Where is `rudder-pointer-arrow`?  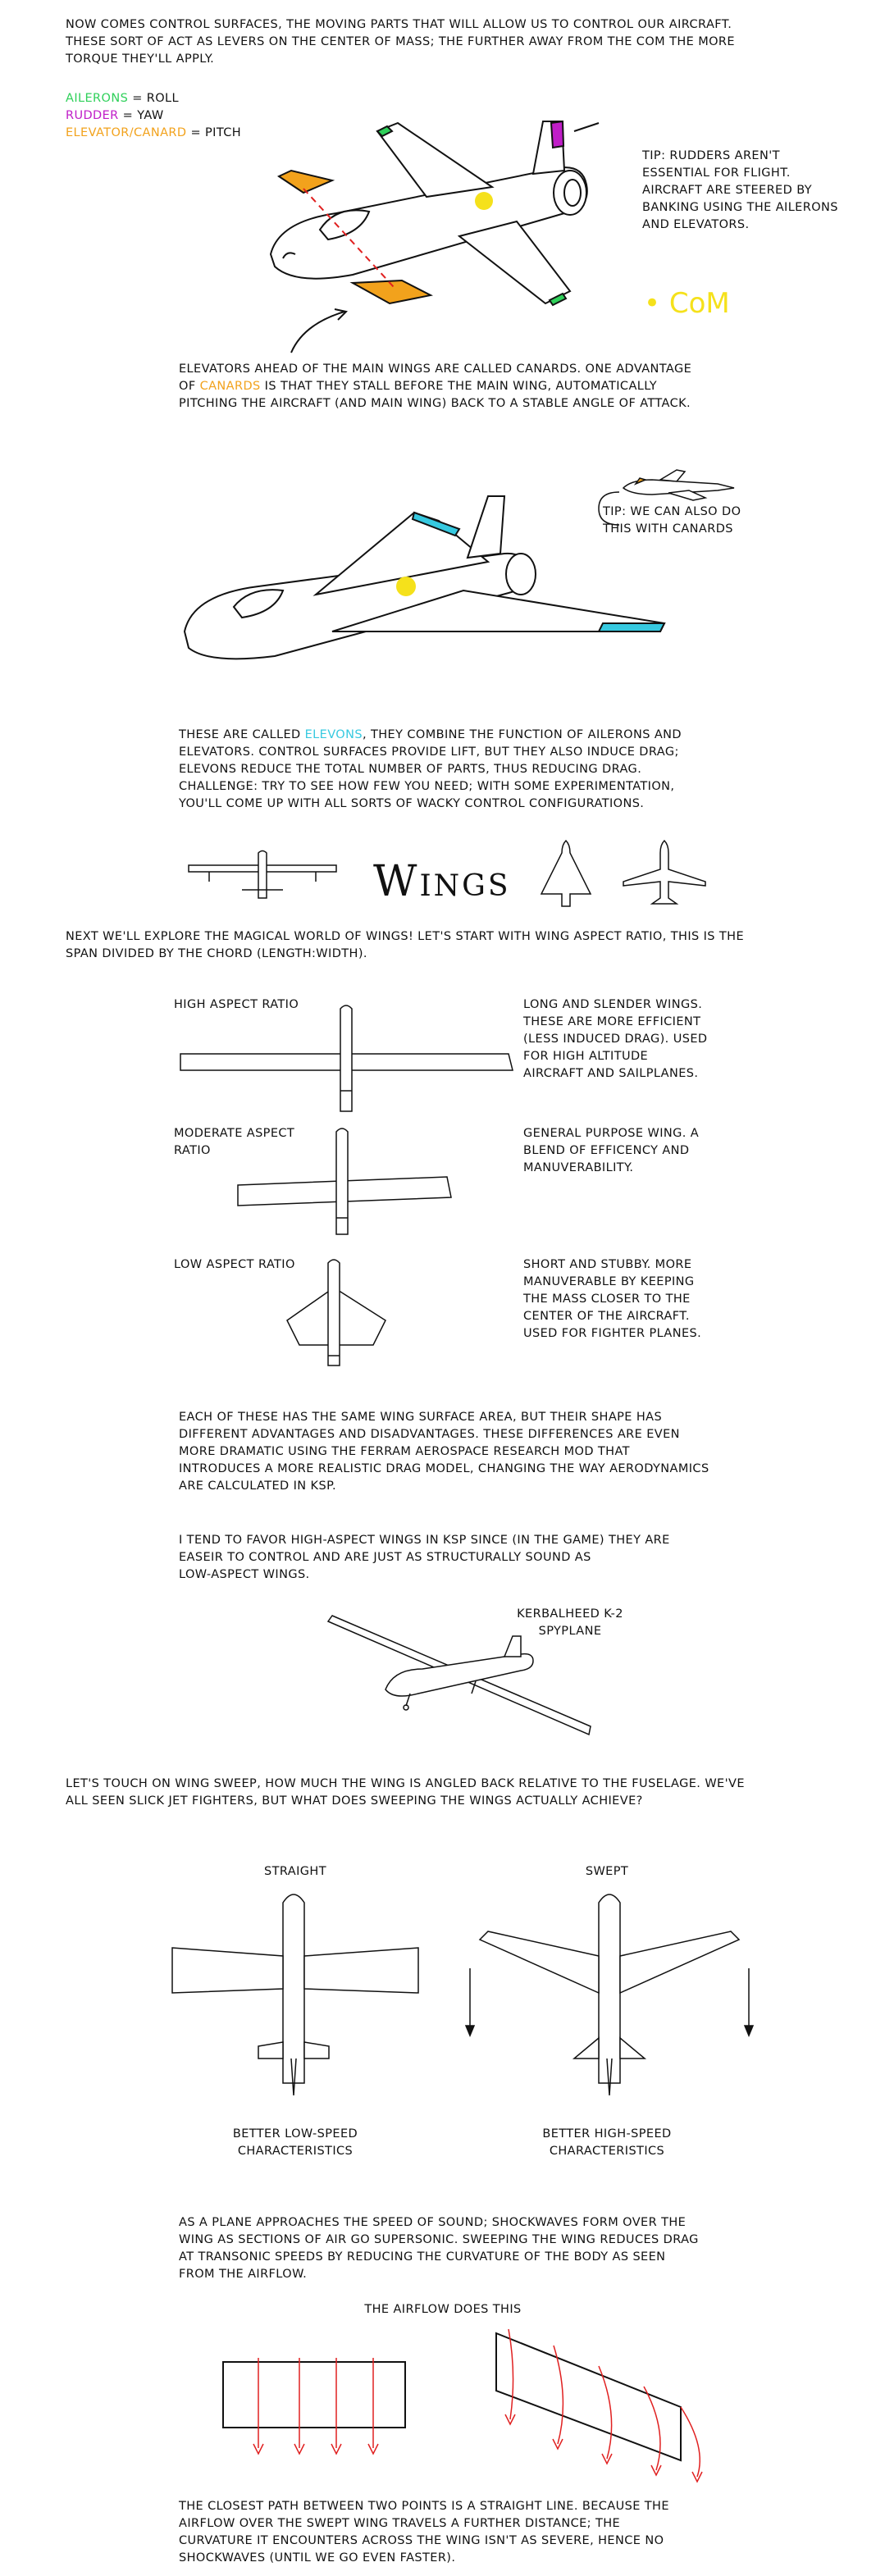
rudder-pointer-arrow is located at coordinates (586, 127).